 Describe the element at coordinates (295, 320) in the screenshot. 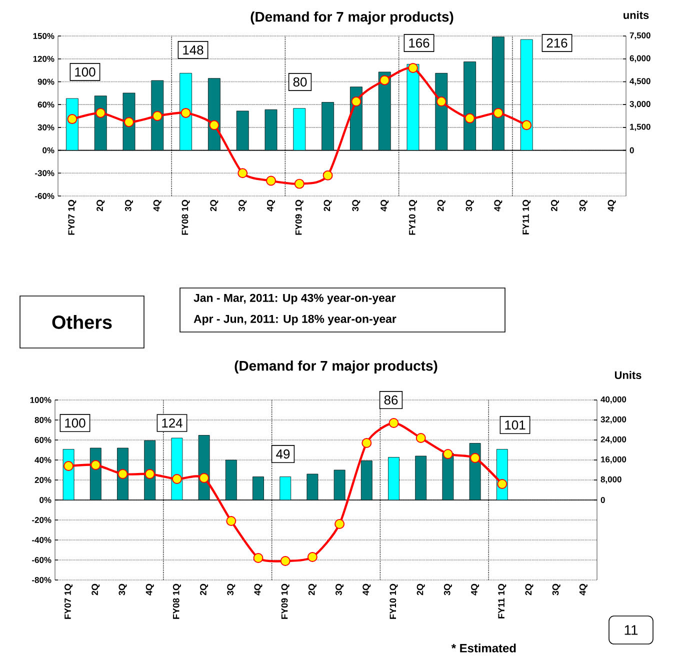

I see `text: Apr - Jun, 2011: Up 18% year-on-year` at that location.